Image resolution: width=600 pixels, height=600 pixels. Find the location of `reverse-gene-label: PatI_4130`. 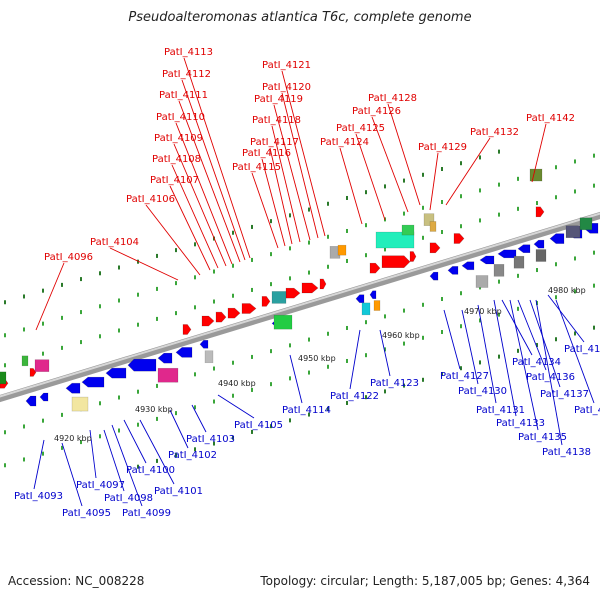

reverse-gene-label: PatI_4130 is located at coordinates (482, 391).